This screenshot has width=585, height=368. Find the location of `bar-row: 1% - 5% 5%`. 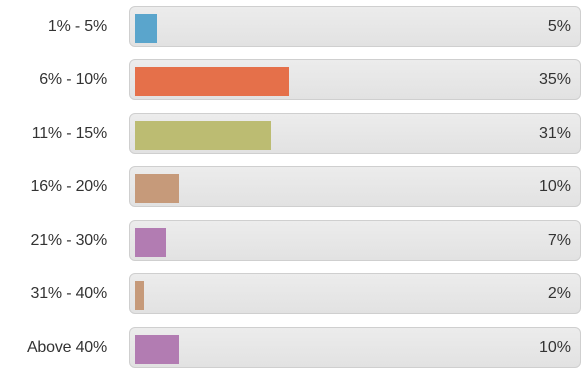

bar-row: 1% - 5% 5% is located at coordinates (292, 26).